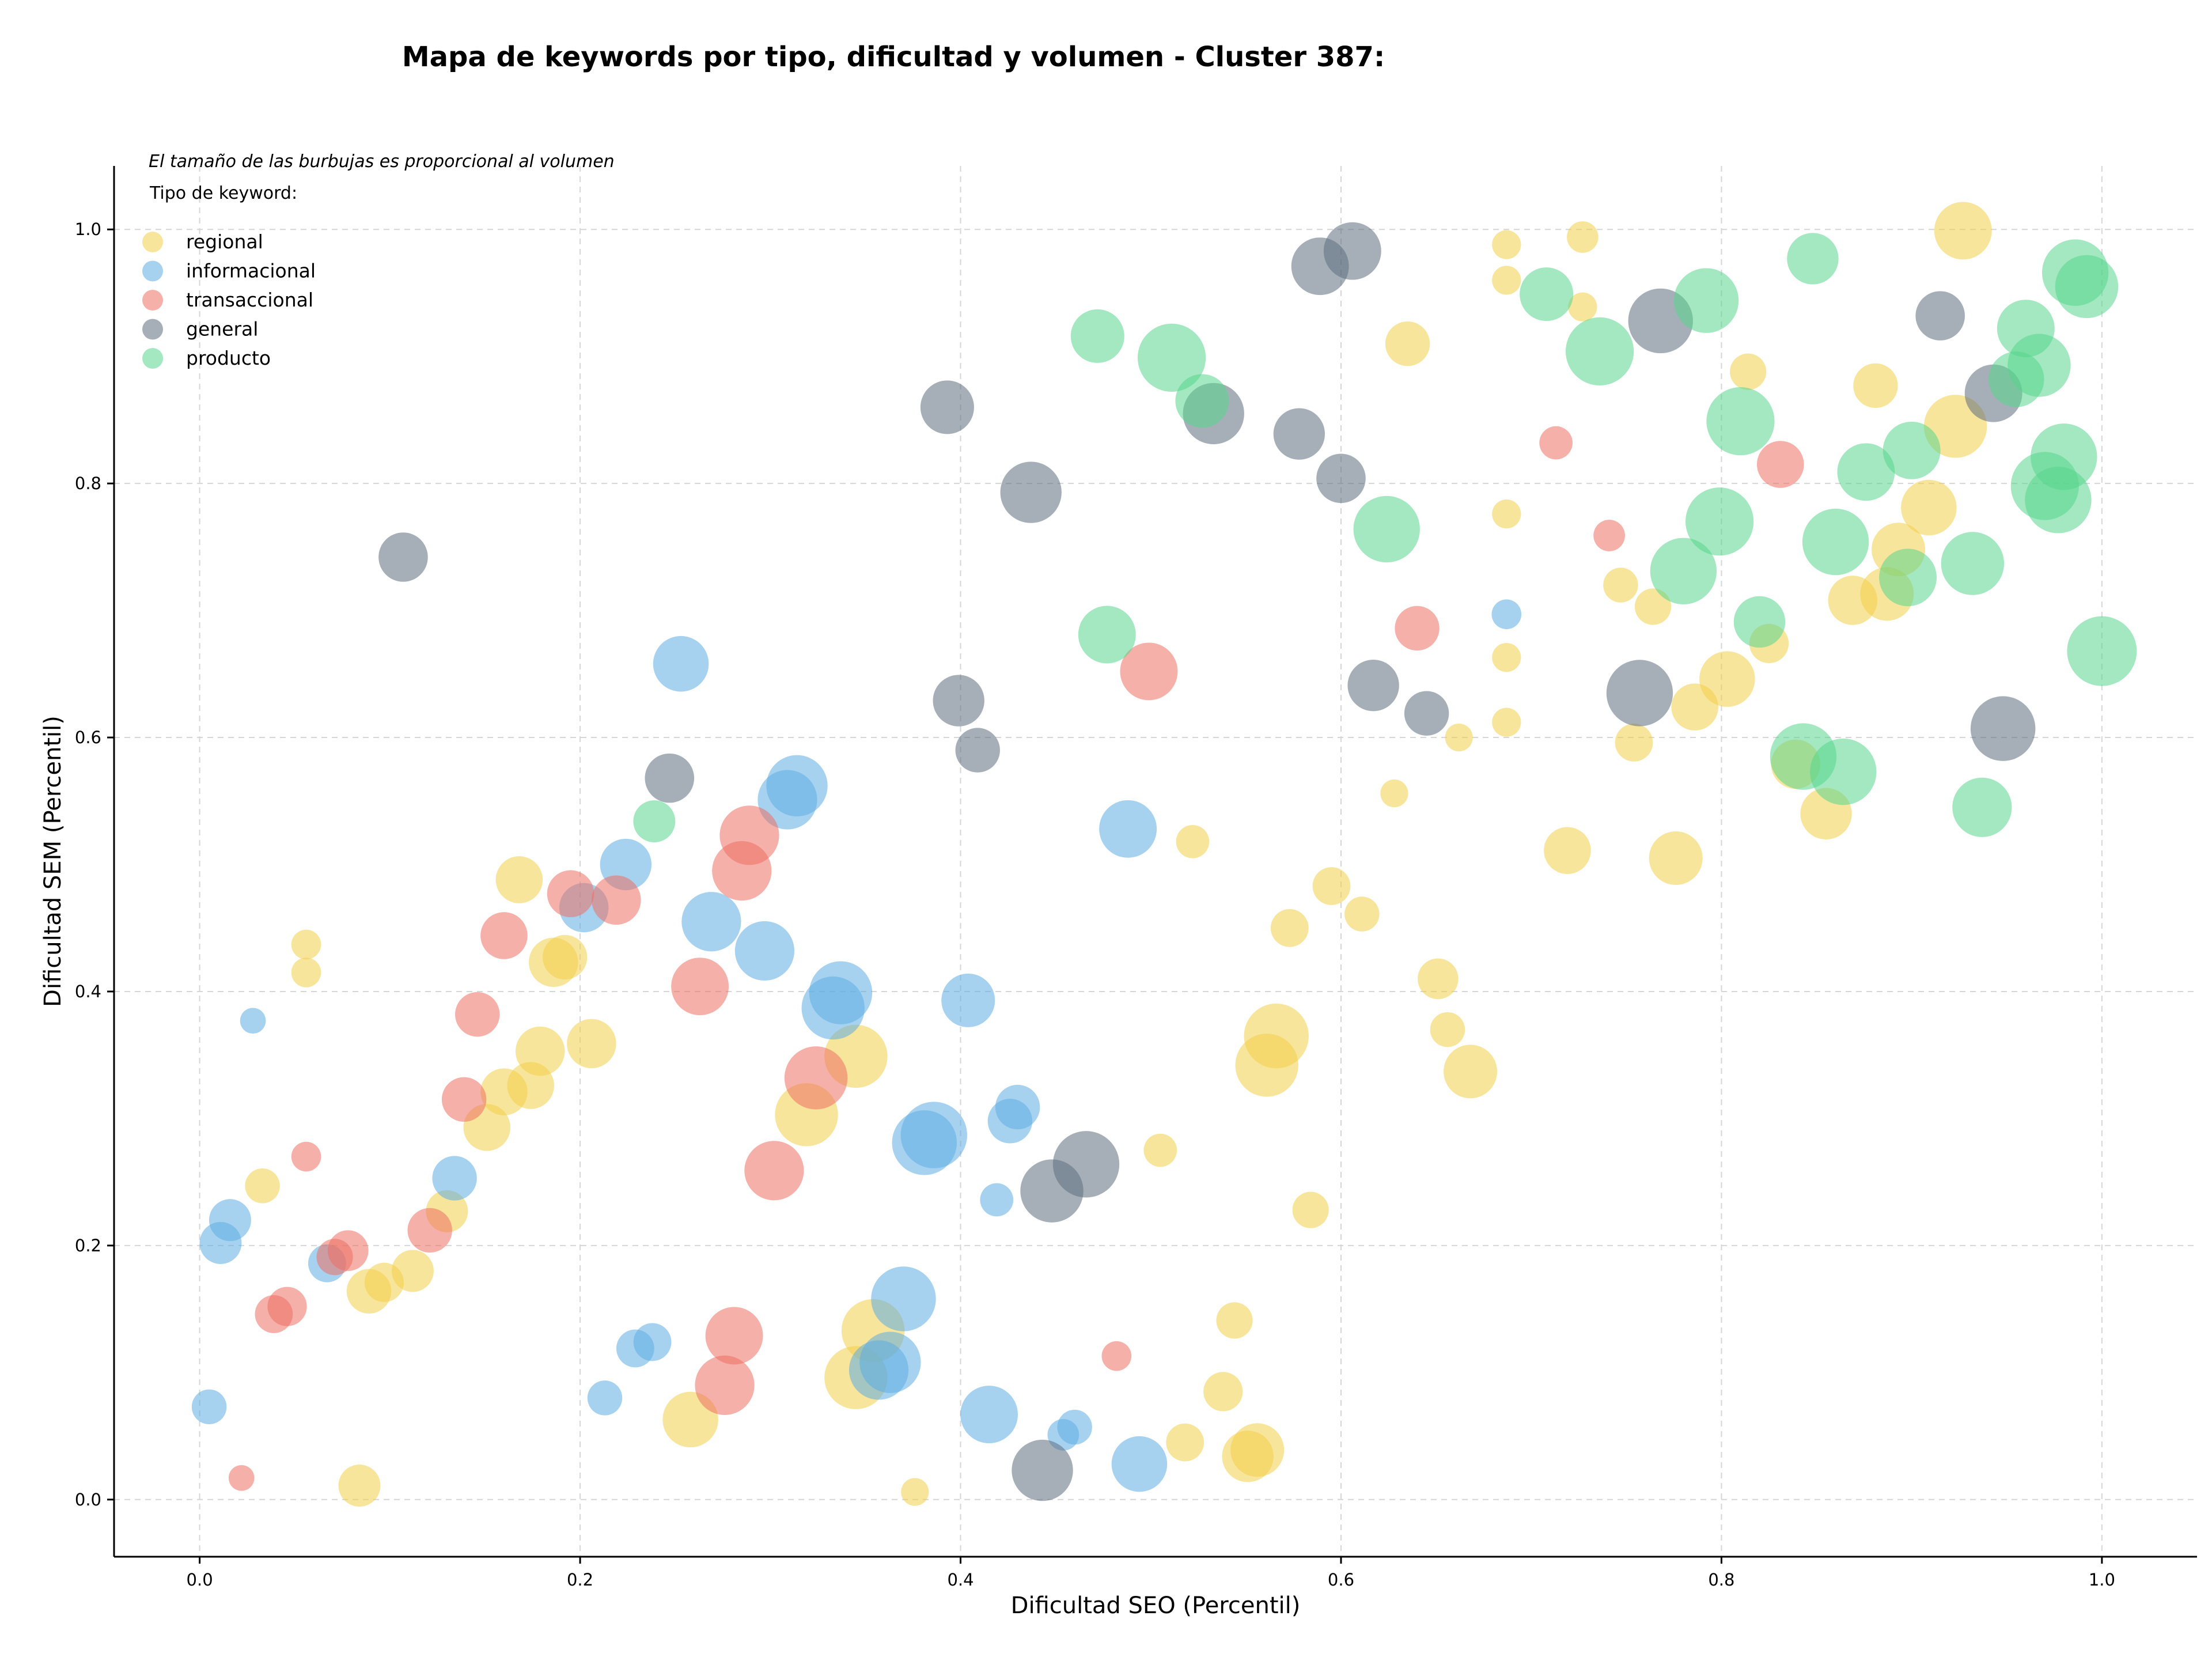 The width and height of the screenshot is (2212, 1661). Describe the element at coordinates (249, 300) in the screenshot. I see `legend-label-transaccional: transaccional` at that location.